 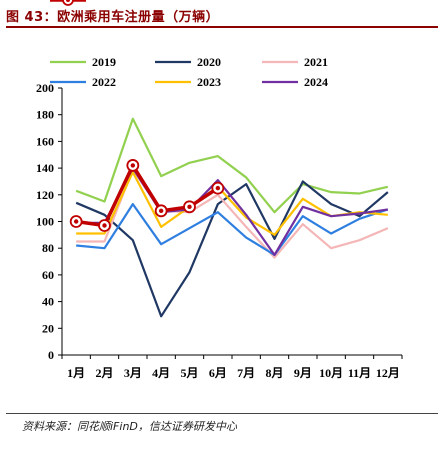 I want to click on legend-label: 2020, so click(x=209, y=62).